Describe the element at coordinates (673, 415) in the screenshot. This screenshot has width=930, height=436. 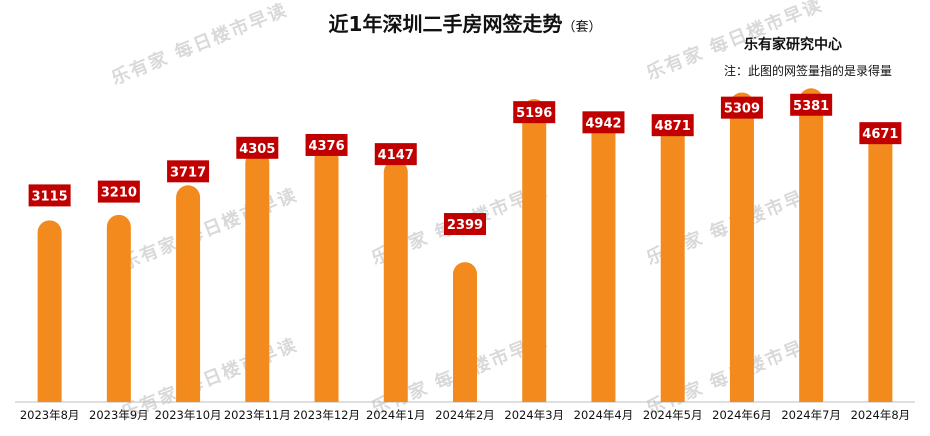
I see `x-tick-label: 2024年5月` at that location.